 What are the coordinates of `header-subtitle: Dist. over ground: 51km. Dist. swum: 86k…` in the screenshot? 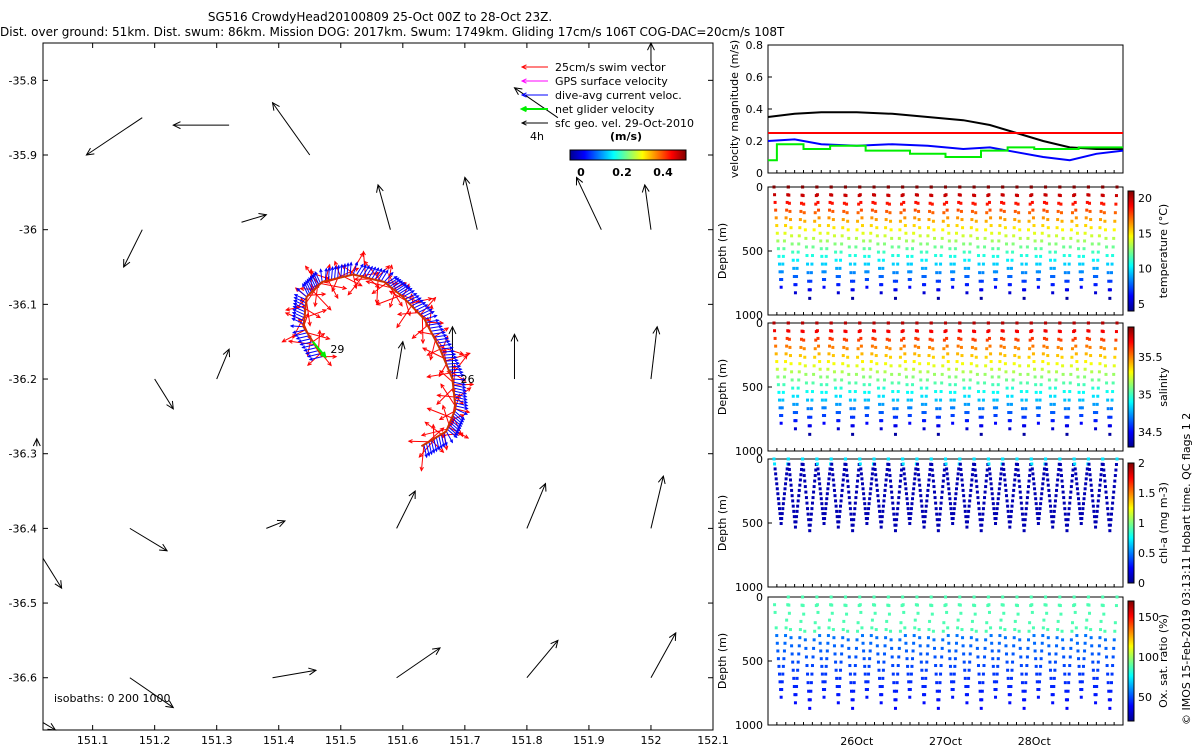 It's located at (392, 32).